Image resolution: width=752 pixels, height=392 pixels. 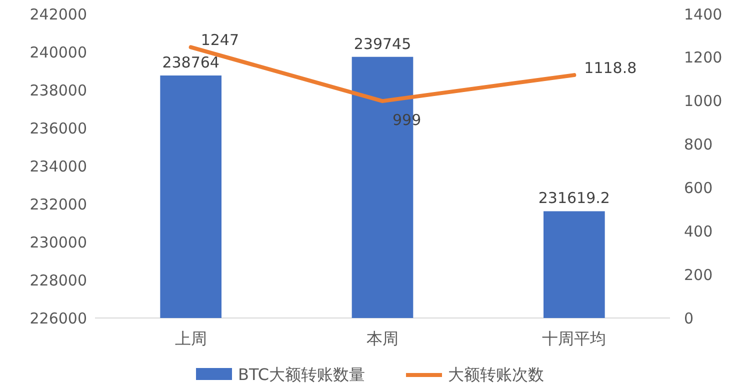 What do you see at coordinates (58, 318) in the screenshot?
I see `y-tick-label: 226000` at bounding box center [58, 318].